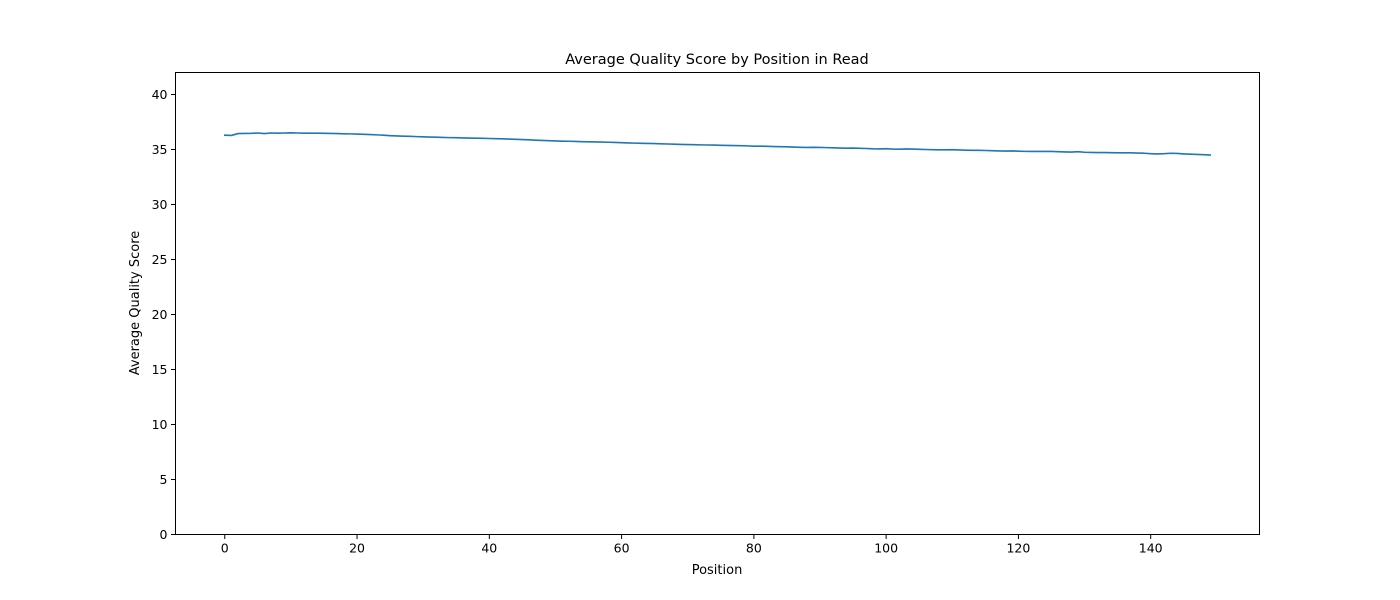  What do you see at coordinates (717, 570) in the screenshot?
I see `x-axis-label: Position` at bounding box center [717, 570].